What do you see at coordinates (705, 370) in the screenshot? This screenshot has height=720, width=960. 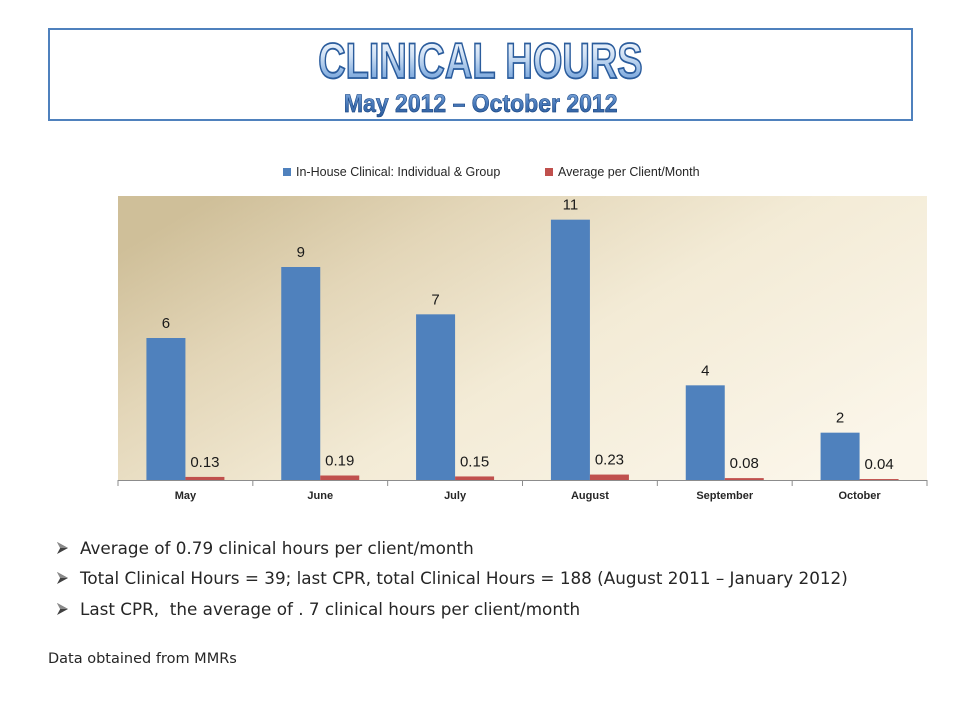 I see `in-house-clinical-individual-group-value-label: 4` at bounding box center [705, 370].